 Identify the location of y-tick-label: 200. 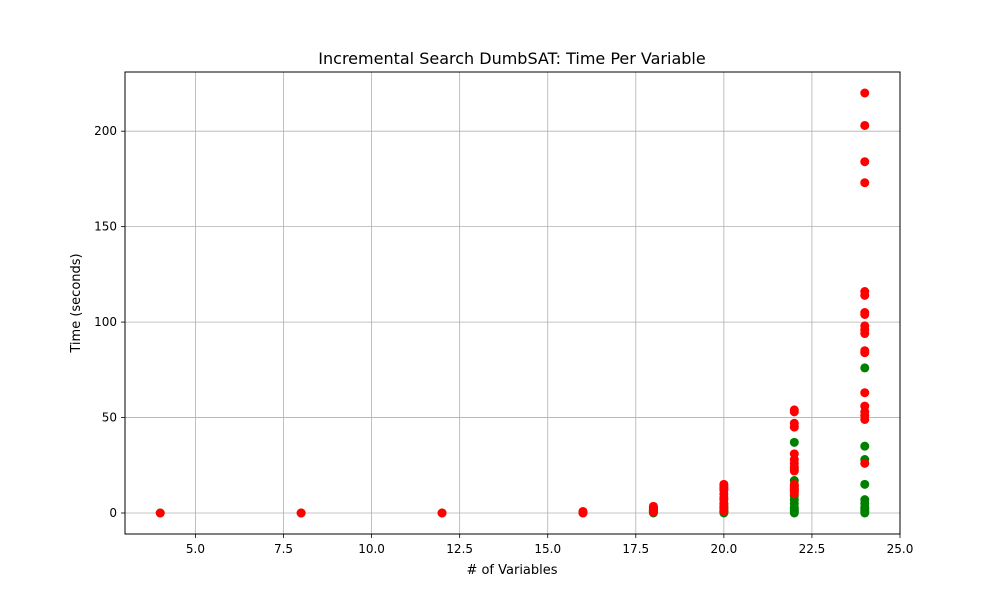
(105, 131).